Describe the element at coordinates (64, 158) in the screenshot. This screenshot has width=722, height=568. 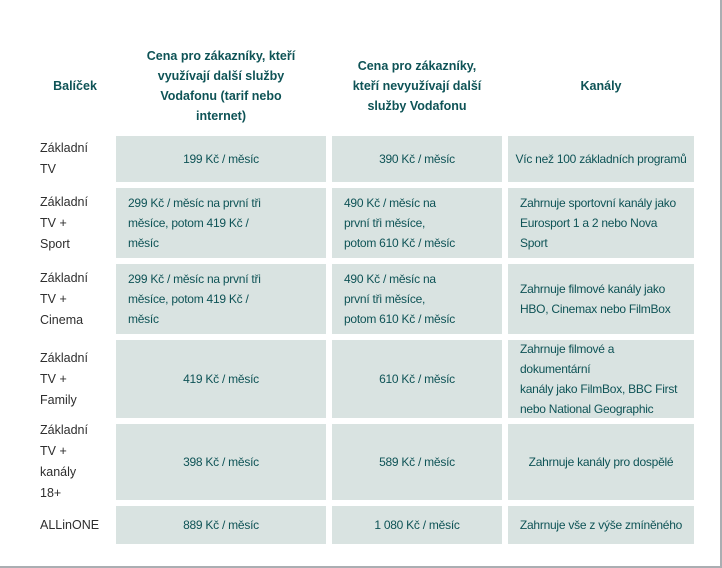
I see `package-label: Základní TV` at that location.